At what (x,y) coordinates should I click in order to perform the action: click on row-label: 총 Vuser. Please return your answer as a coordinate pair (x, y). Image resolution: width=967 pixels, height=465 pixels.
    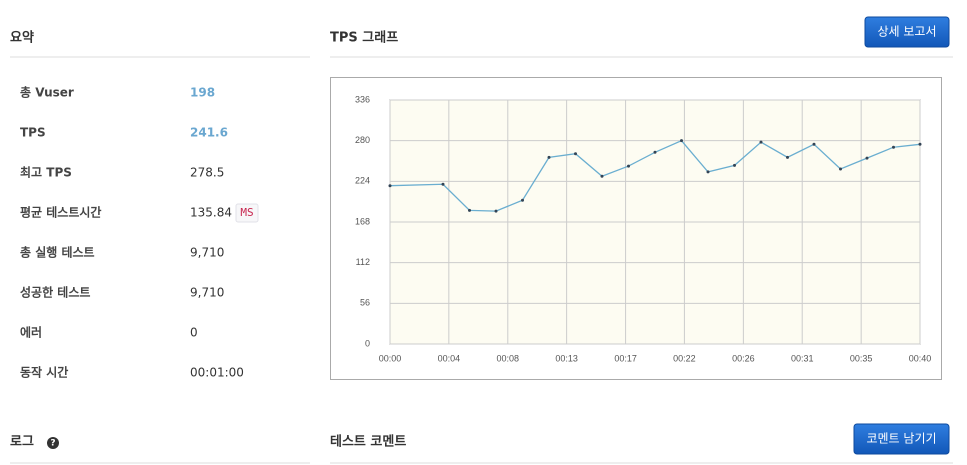
    Looking at the image, I should click on (47, 92).